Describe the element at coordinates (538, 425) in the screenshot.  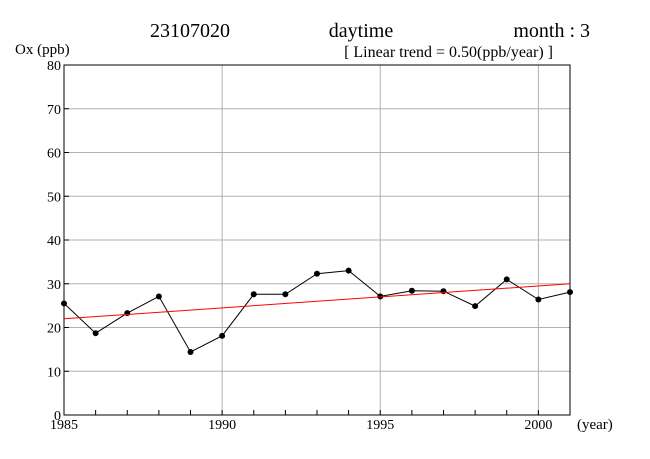
I see `x-tick-label: 2000` at that location.